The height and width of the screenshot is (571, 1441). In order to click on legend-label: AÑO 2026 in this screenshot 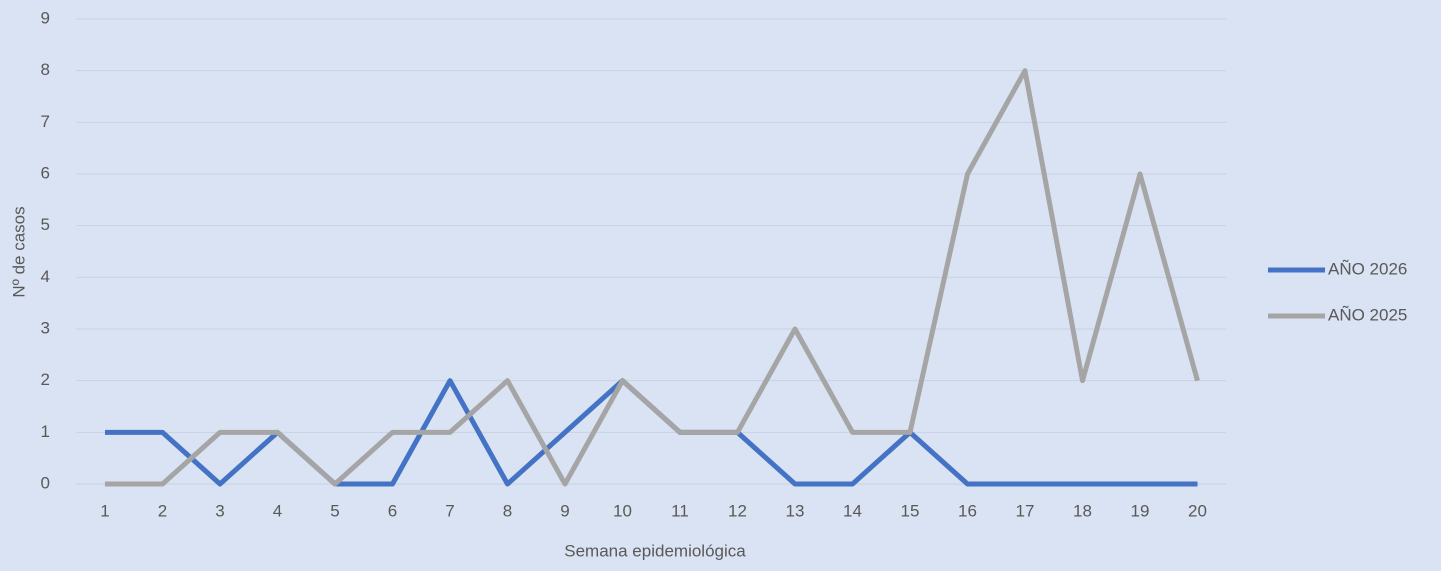, I will do `click(1367, 268)`.